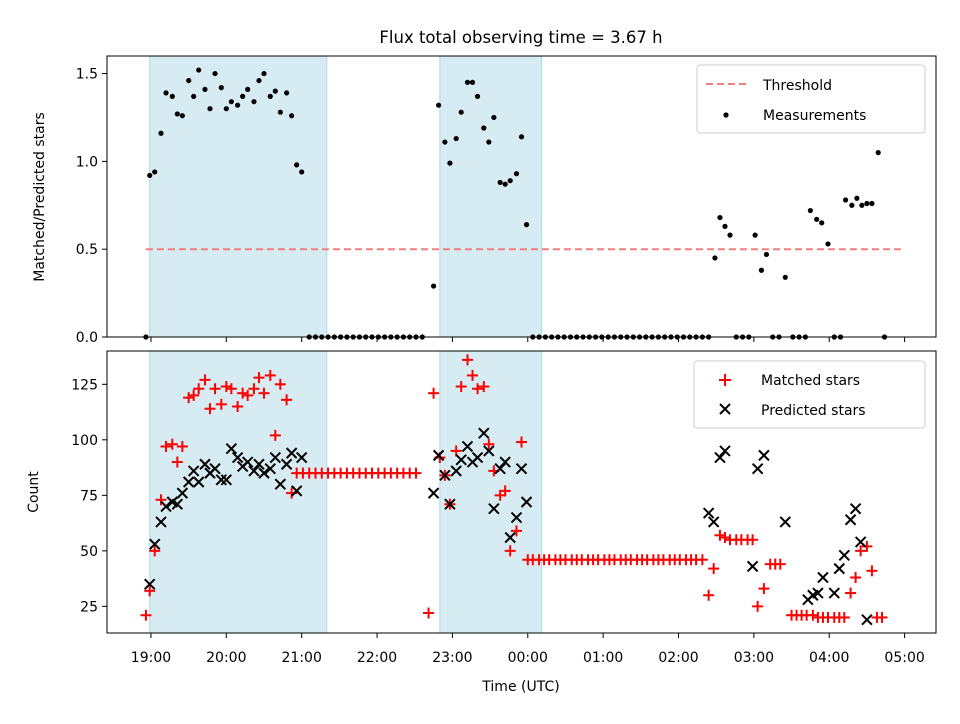 The height and width of the screenshot is (724, 960). Describe the element at coordinates (452, 658) in the screenshot. I see `x-tick-label: 23:00` at that location.